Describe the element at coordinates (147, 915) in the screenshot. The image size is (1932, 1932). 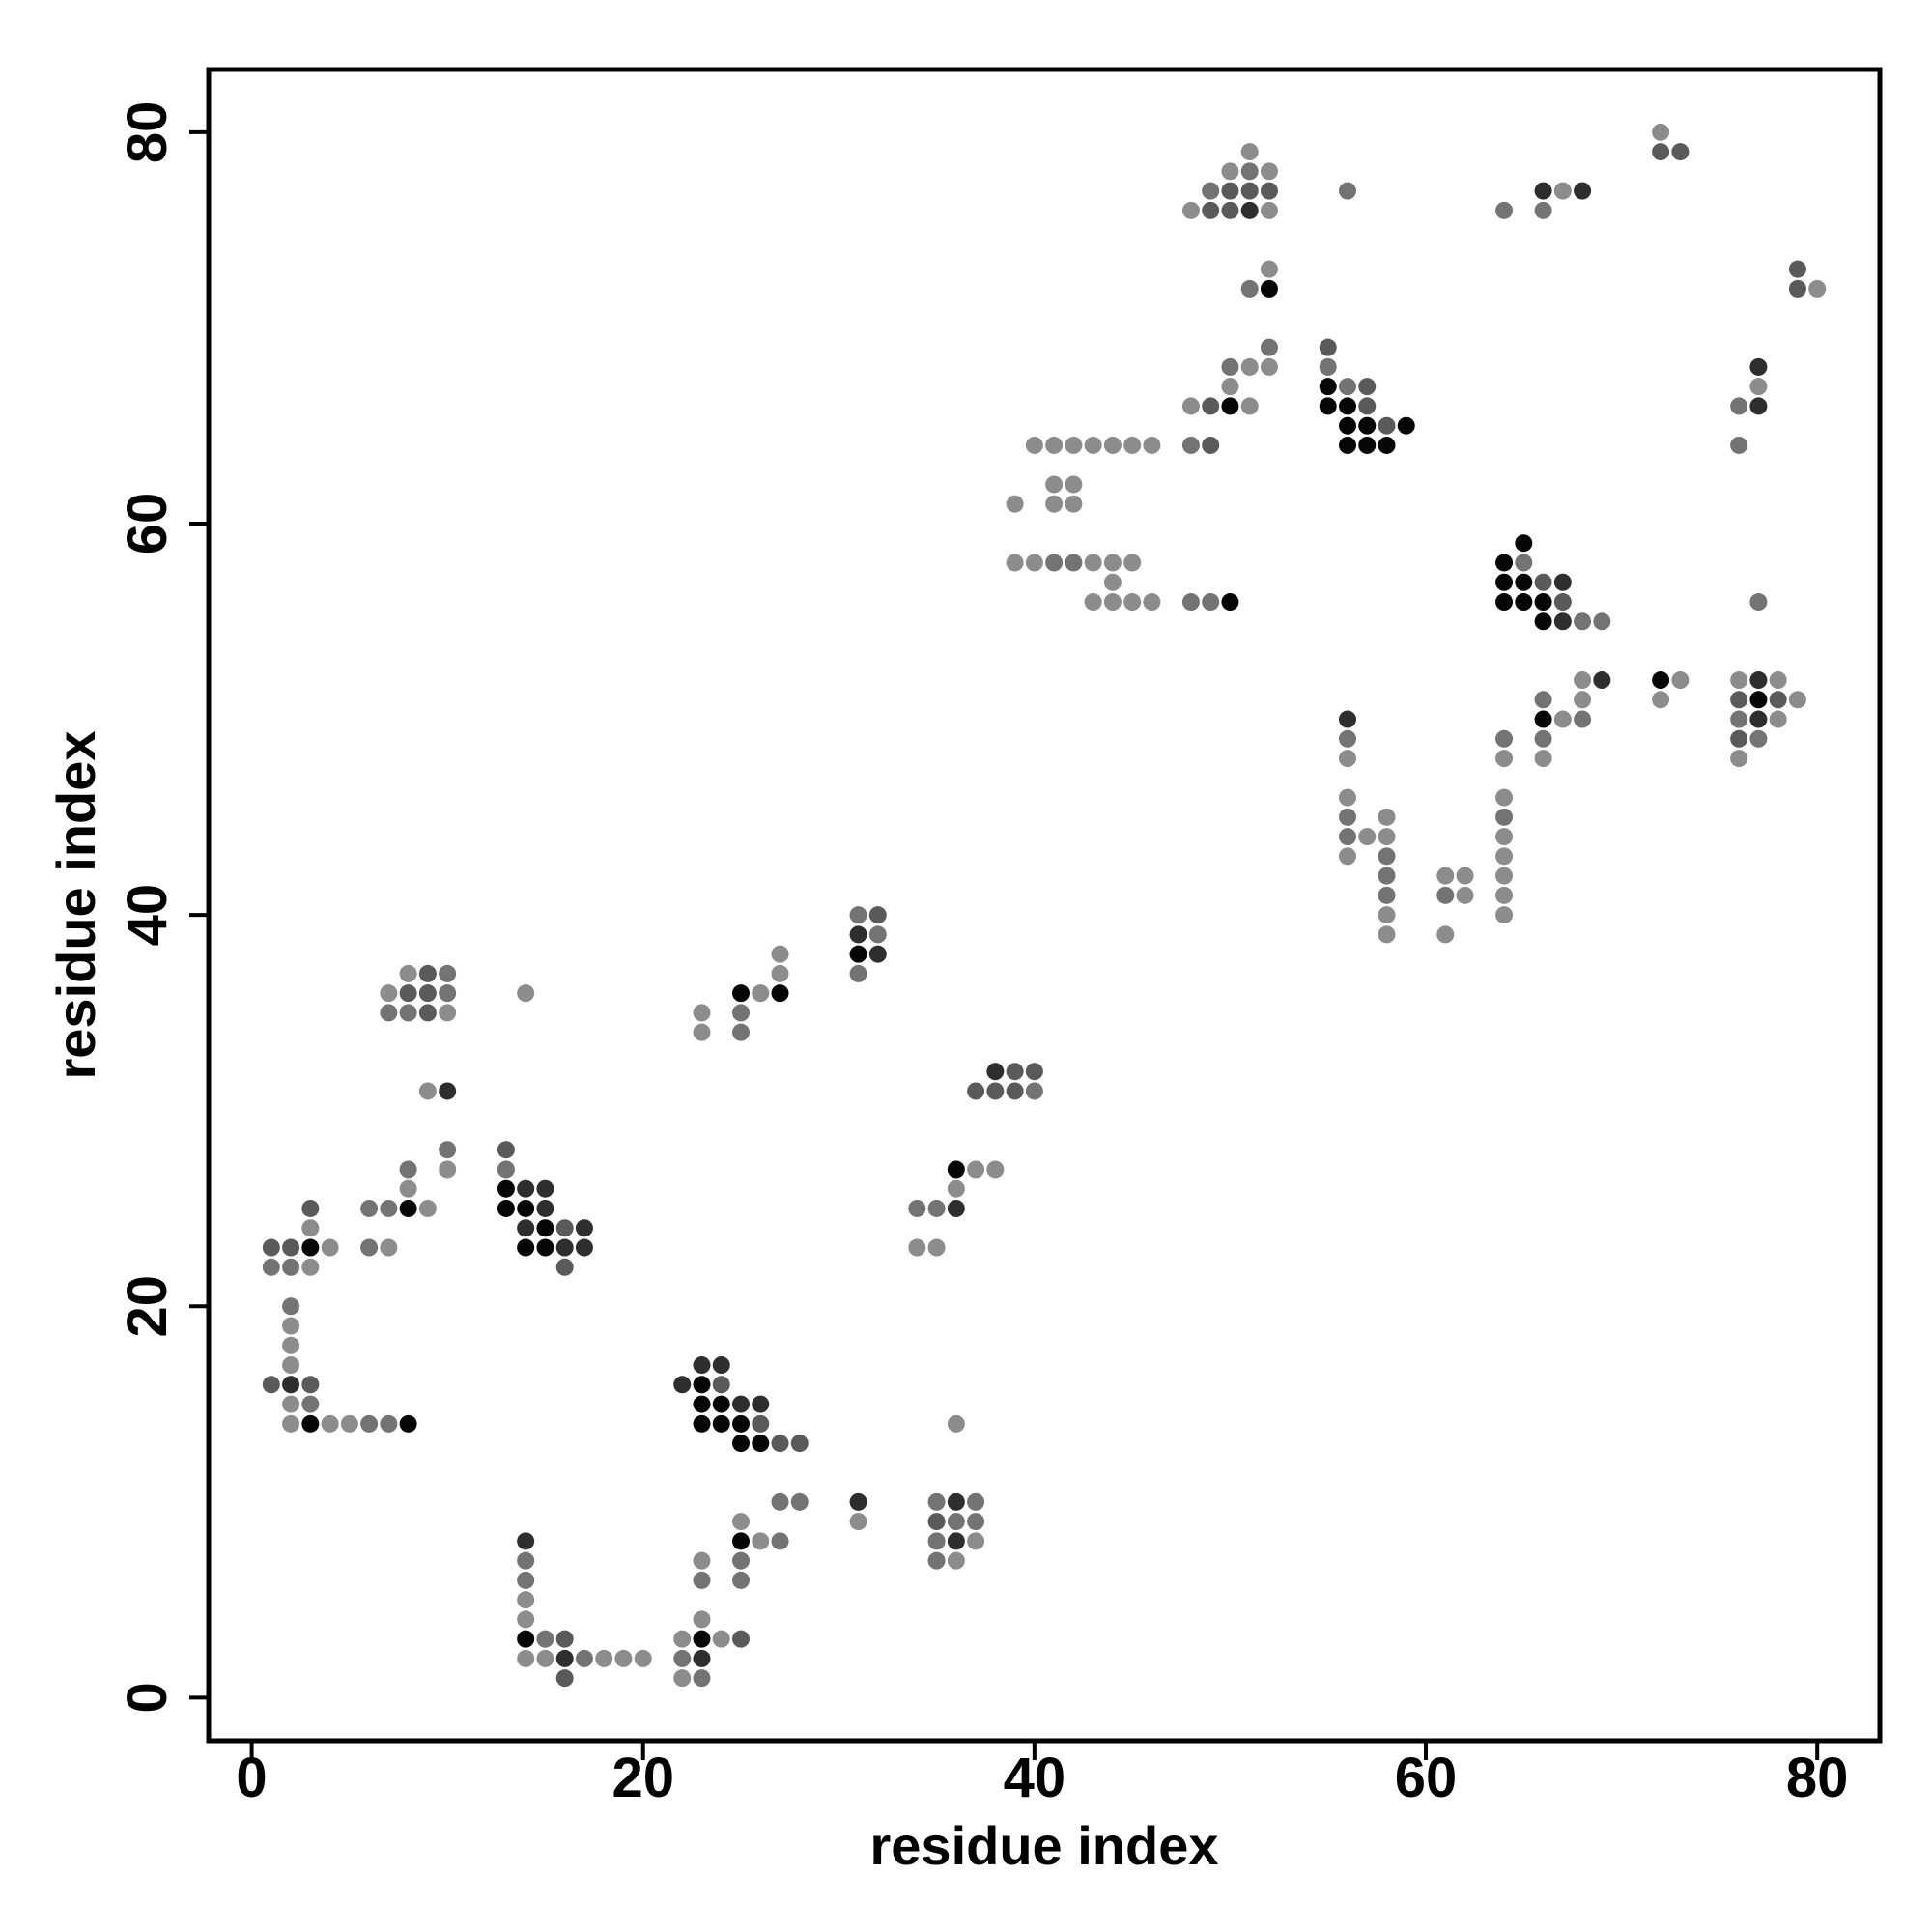
I see `y-tick-label: 40` at that location.